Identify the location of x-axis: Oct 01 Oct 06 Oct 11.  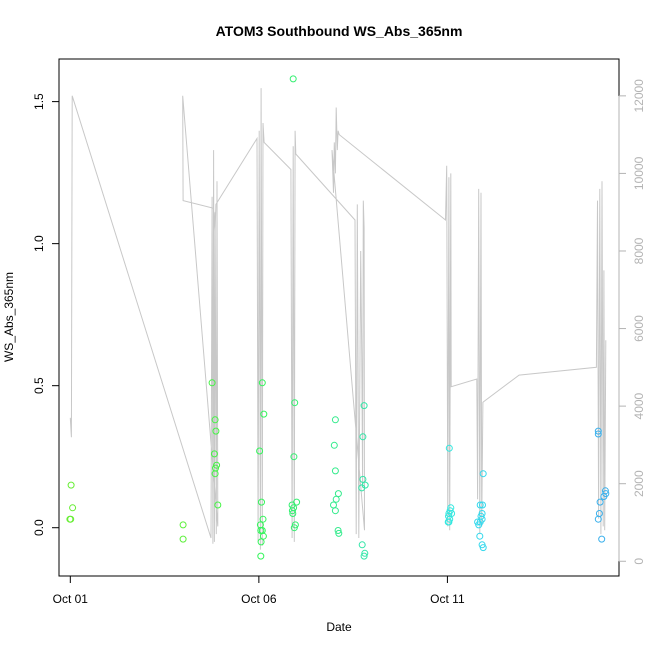
(259, 590).